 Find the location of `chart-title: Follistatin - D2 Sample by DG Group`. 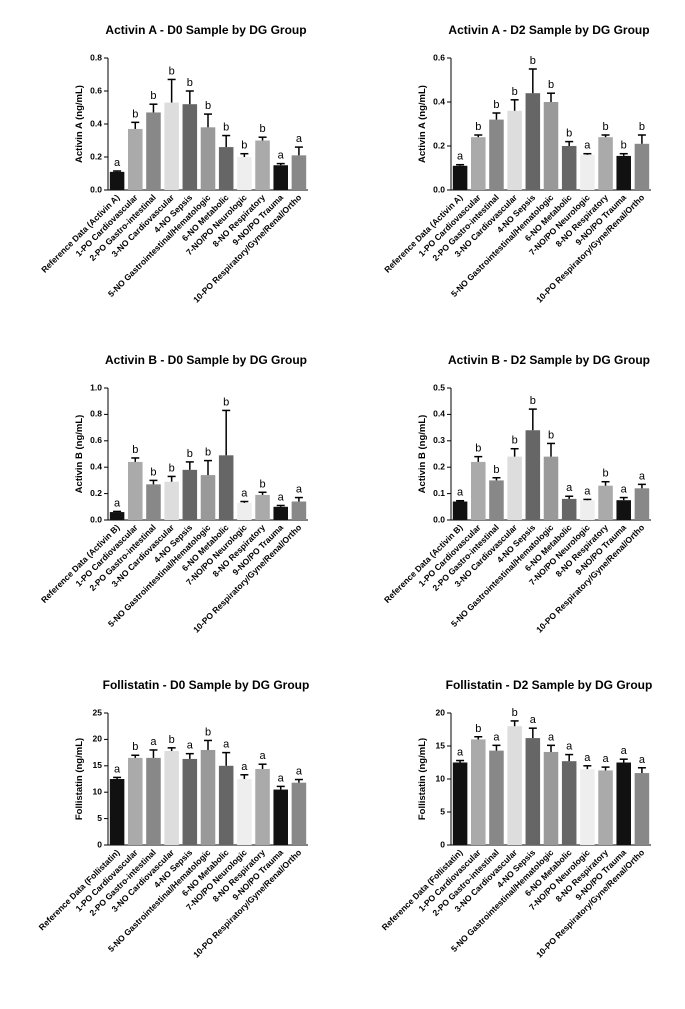

chart-title: Follistatin - D2 Sample by DG Group is located at coordinates (549, 685).